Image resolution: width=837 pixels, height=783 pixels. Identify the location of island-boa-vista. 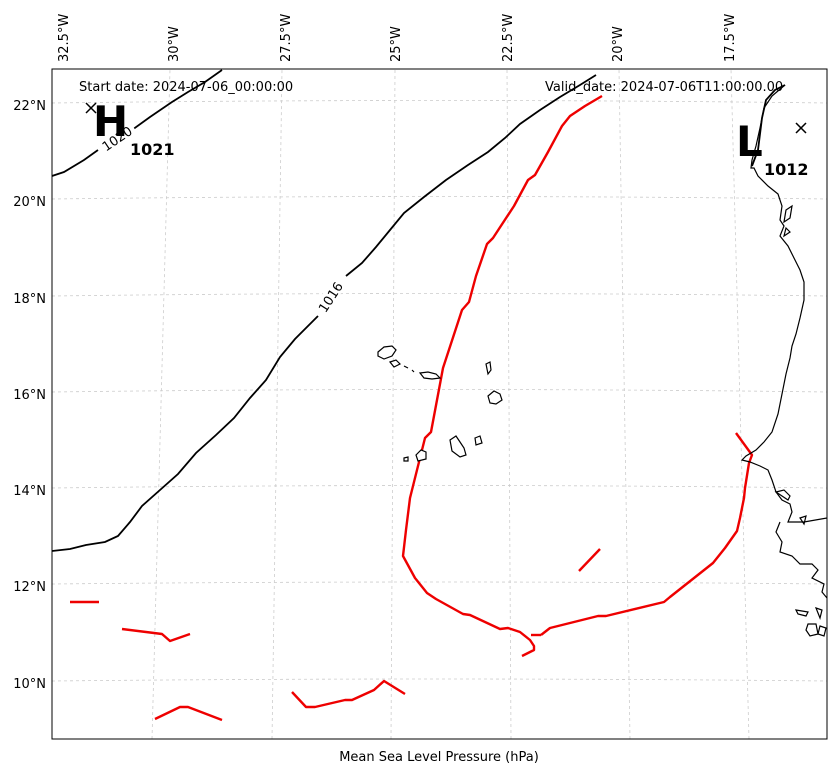
(495, 397).